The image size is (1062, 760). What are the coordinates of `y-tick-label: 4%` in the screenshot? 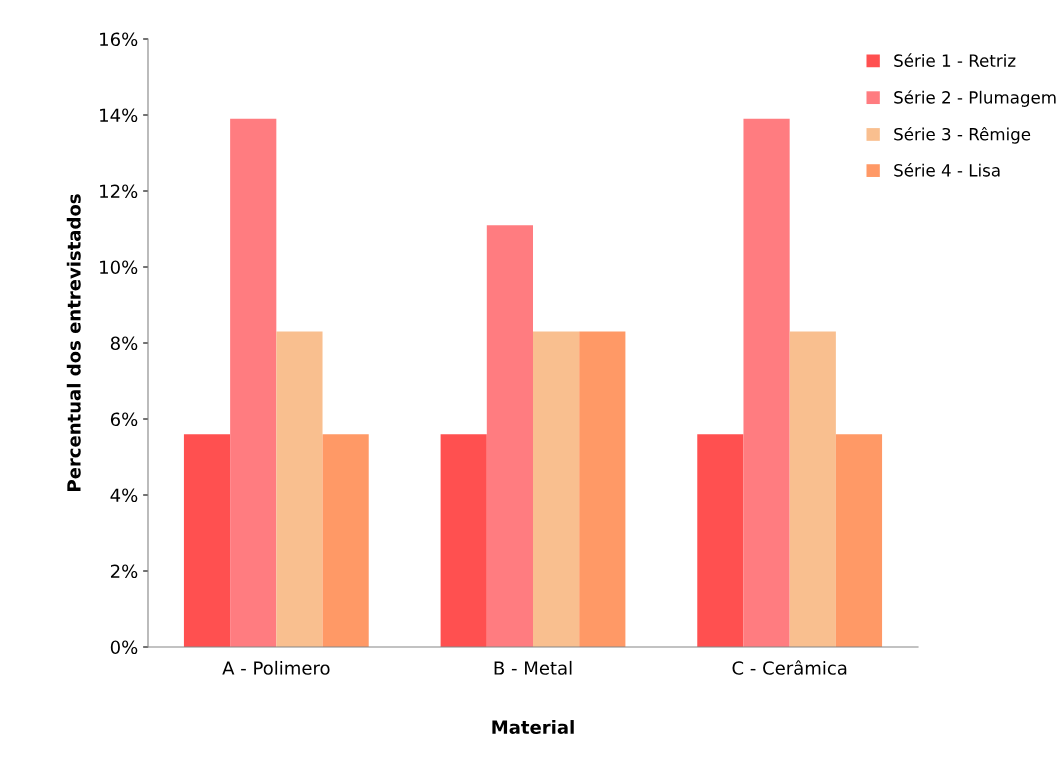 It's located at (124, 495).